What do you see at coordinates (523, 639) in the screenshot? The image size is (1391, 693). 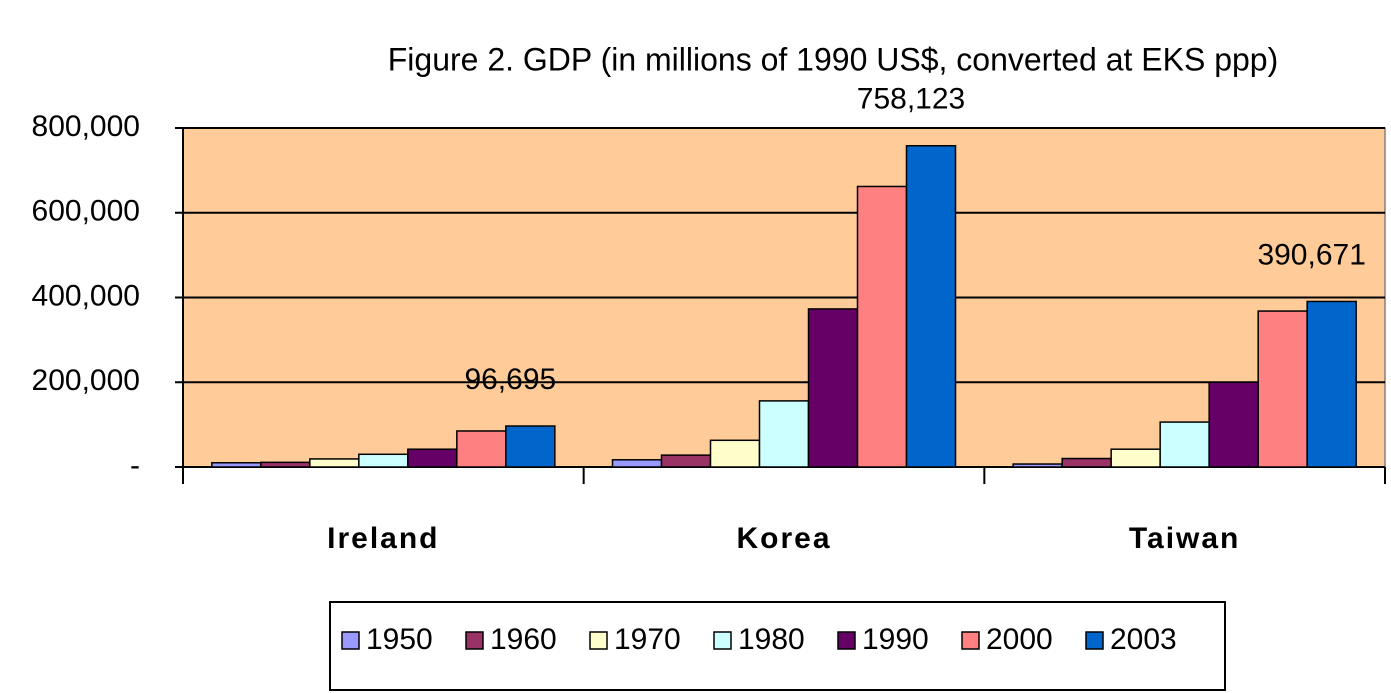 I see `legend-label: 1960` at bounding box center [523, 639].